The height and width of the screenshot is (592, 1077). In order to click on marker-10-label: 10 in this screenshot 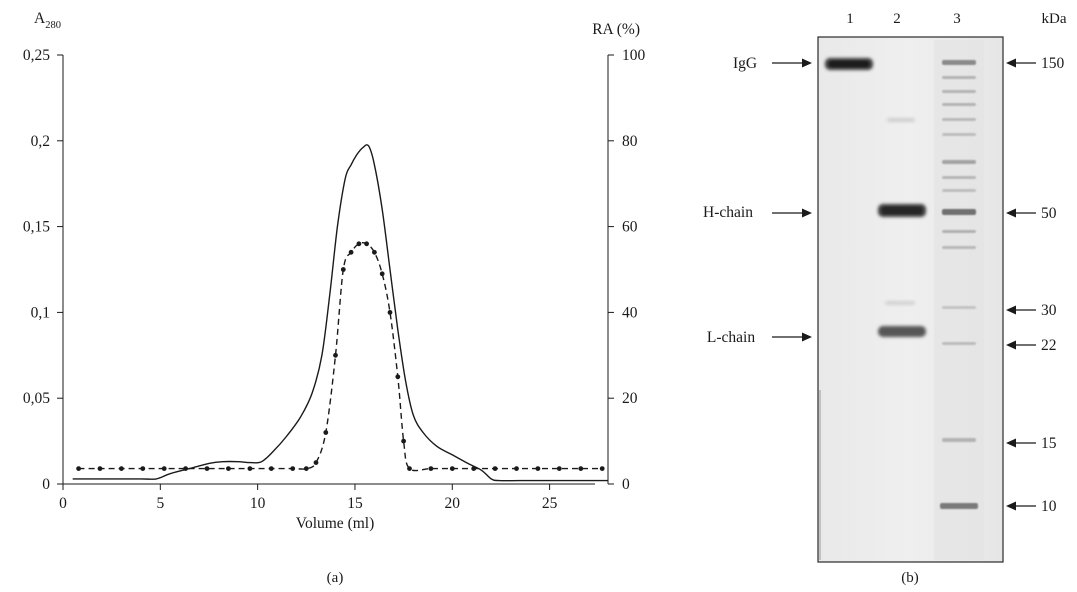, I will do `click(1049, 506)`.